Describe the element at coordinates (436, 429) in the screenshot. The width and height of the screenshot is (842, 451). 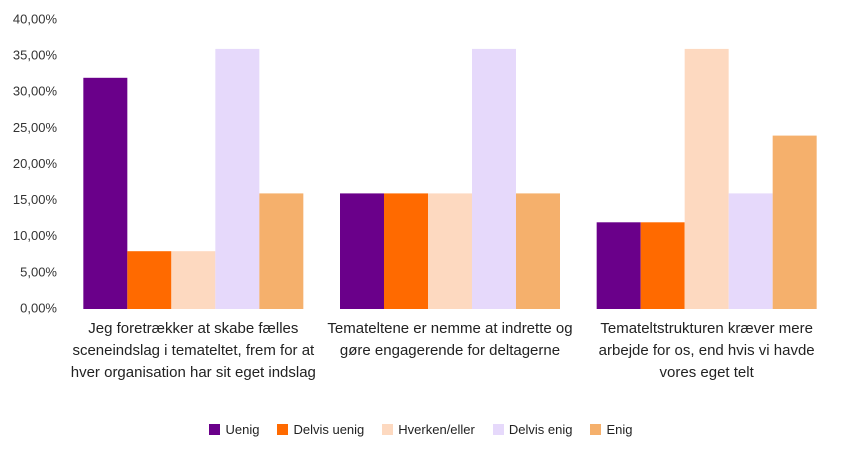
I see `legend-label: Hverken/eller` at that location.